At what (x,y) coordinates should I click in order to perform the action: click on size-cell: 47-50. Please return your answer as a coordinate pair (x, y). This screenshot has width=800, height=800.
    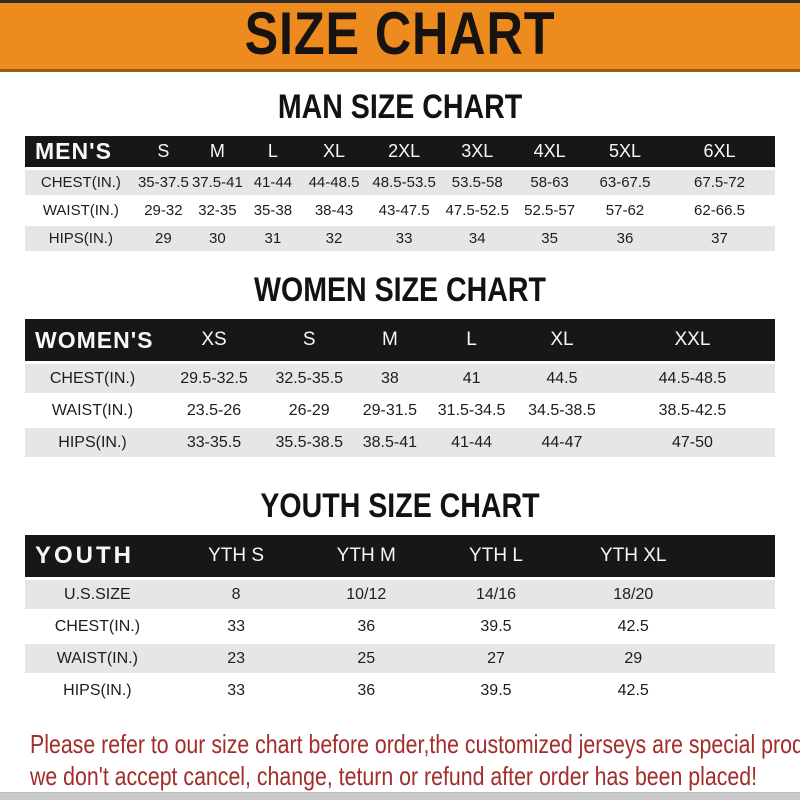
    Looking at the image, I should click on (692, 442).